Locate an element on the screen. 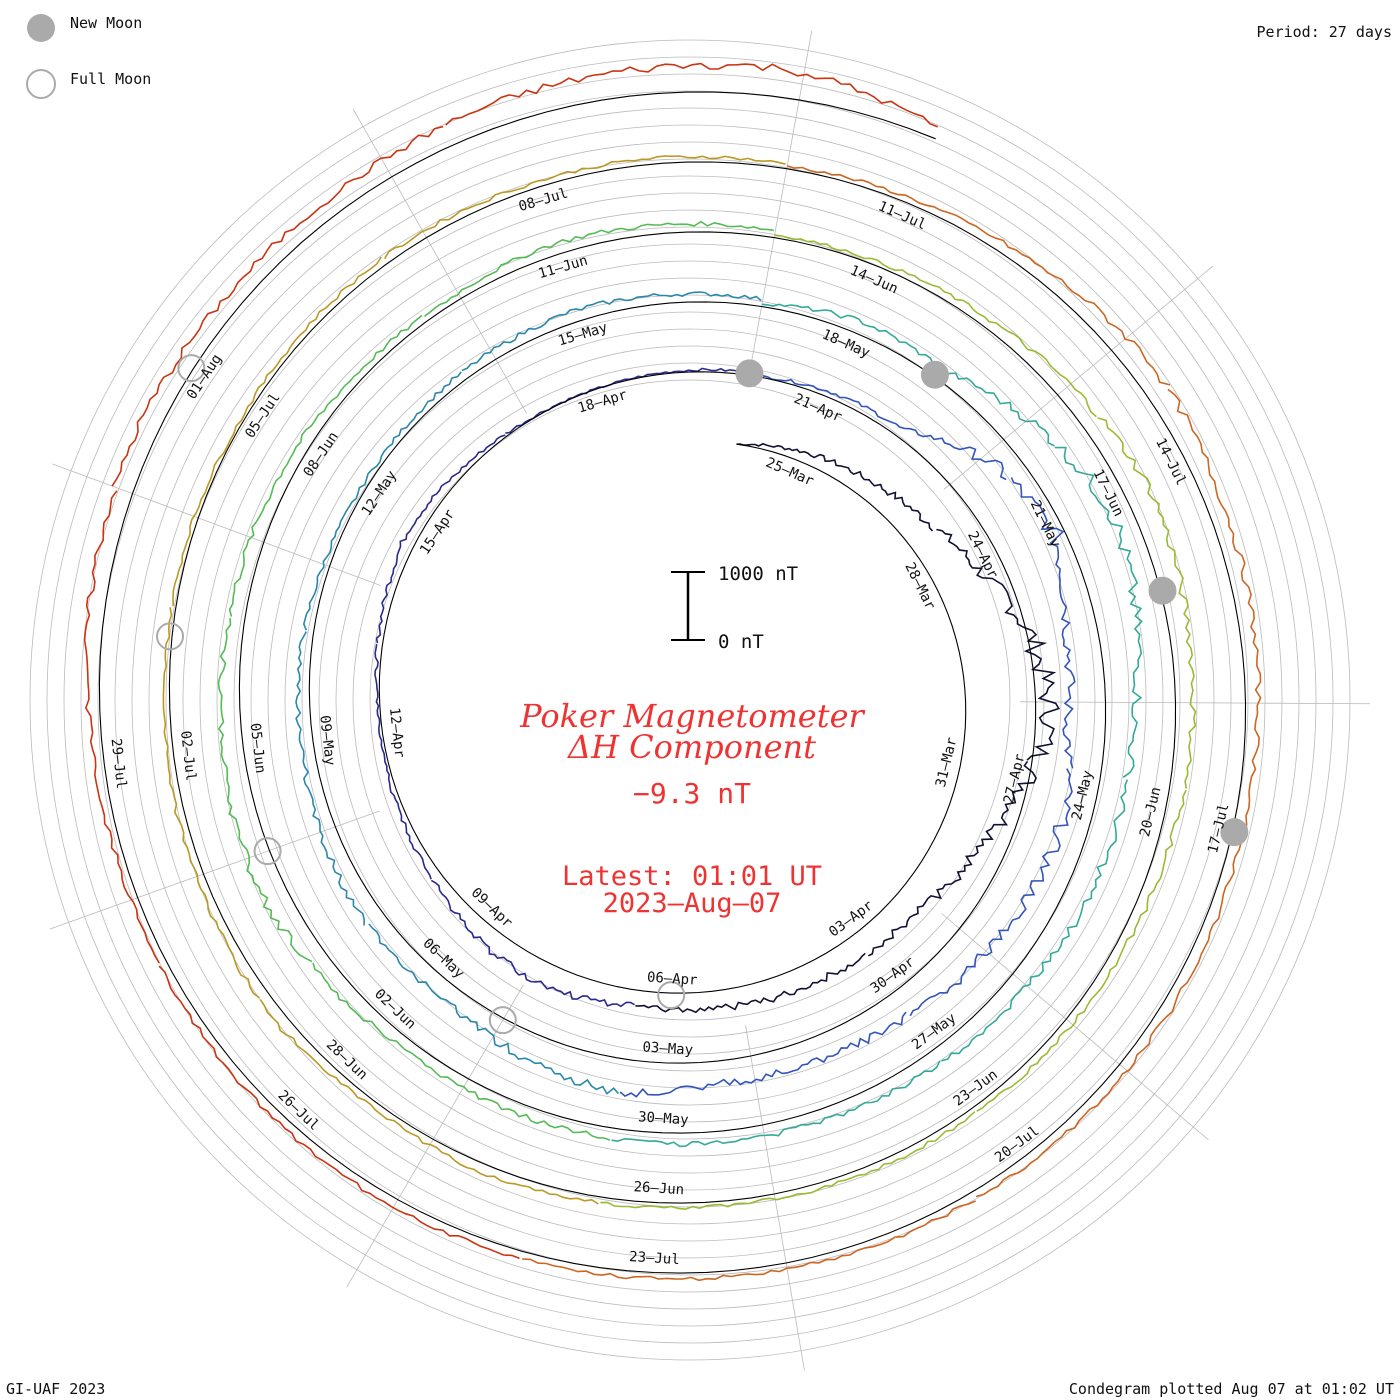  date-label: 08–Jun is located at coordinates (321, 454).